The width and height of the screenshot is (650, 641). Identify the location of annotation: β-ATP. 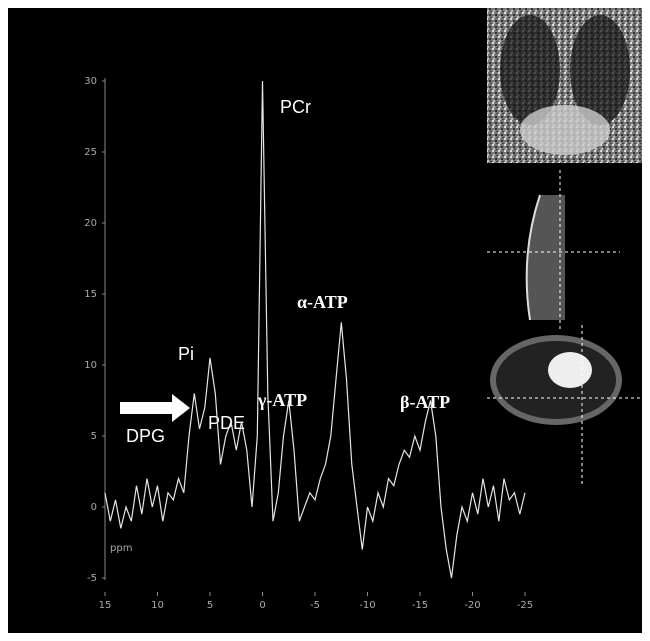
(425, 402).